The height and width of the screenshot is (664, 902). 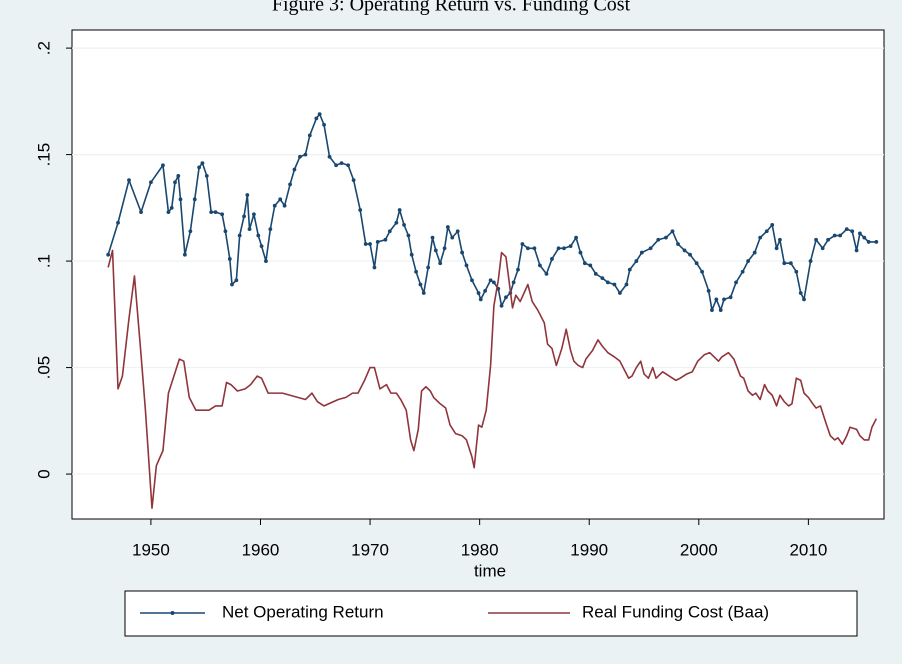 I want to click on x-tick-label: 1990, so click(x=589, y=549).